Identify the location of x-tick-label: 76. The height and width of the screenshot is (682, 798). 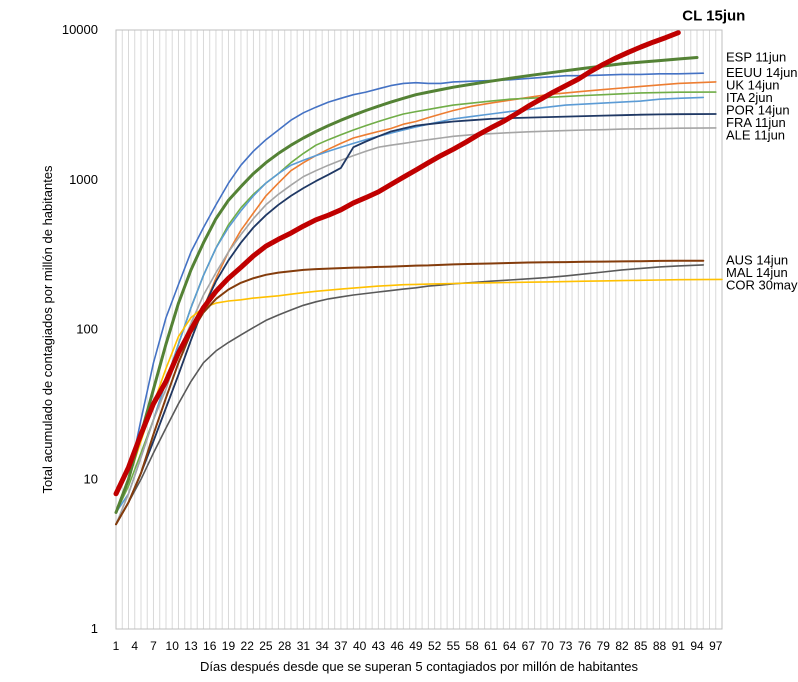
(585, 646).